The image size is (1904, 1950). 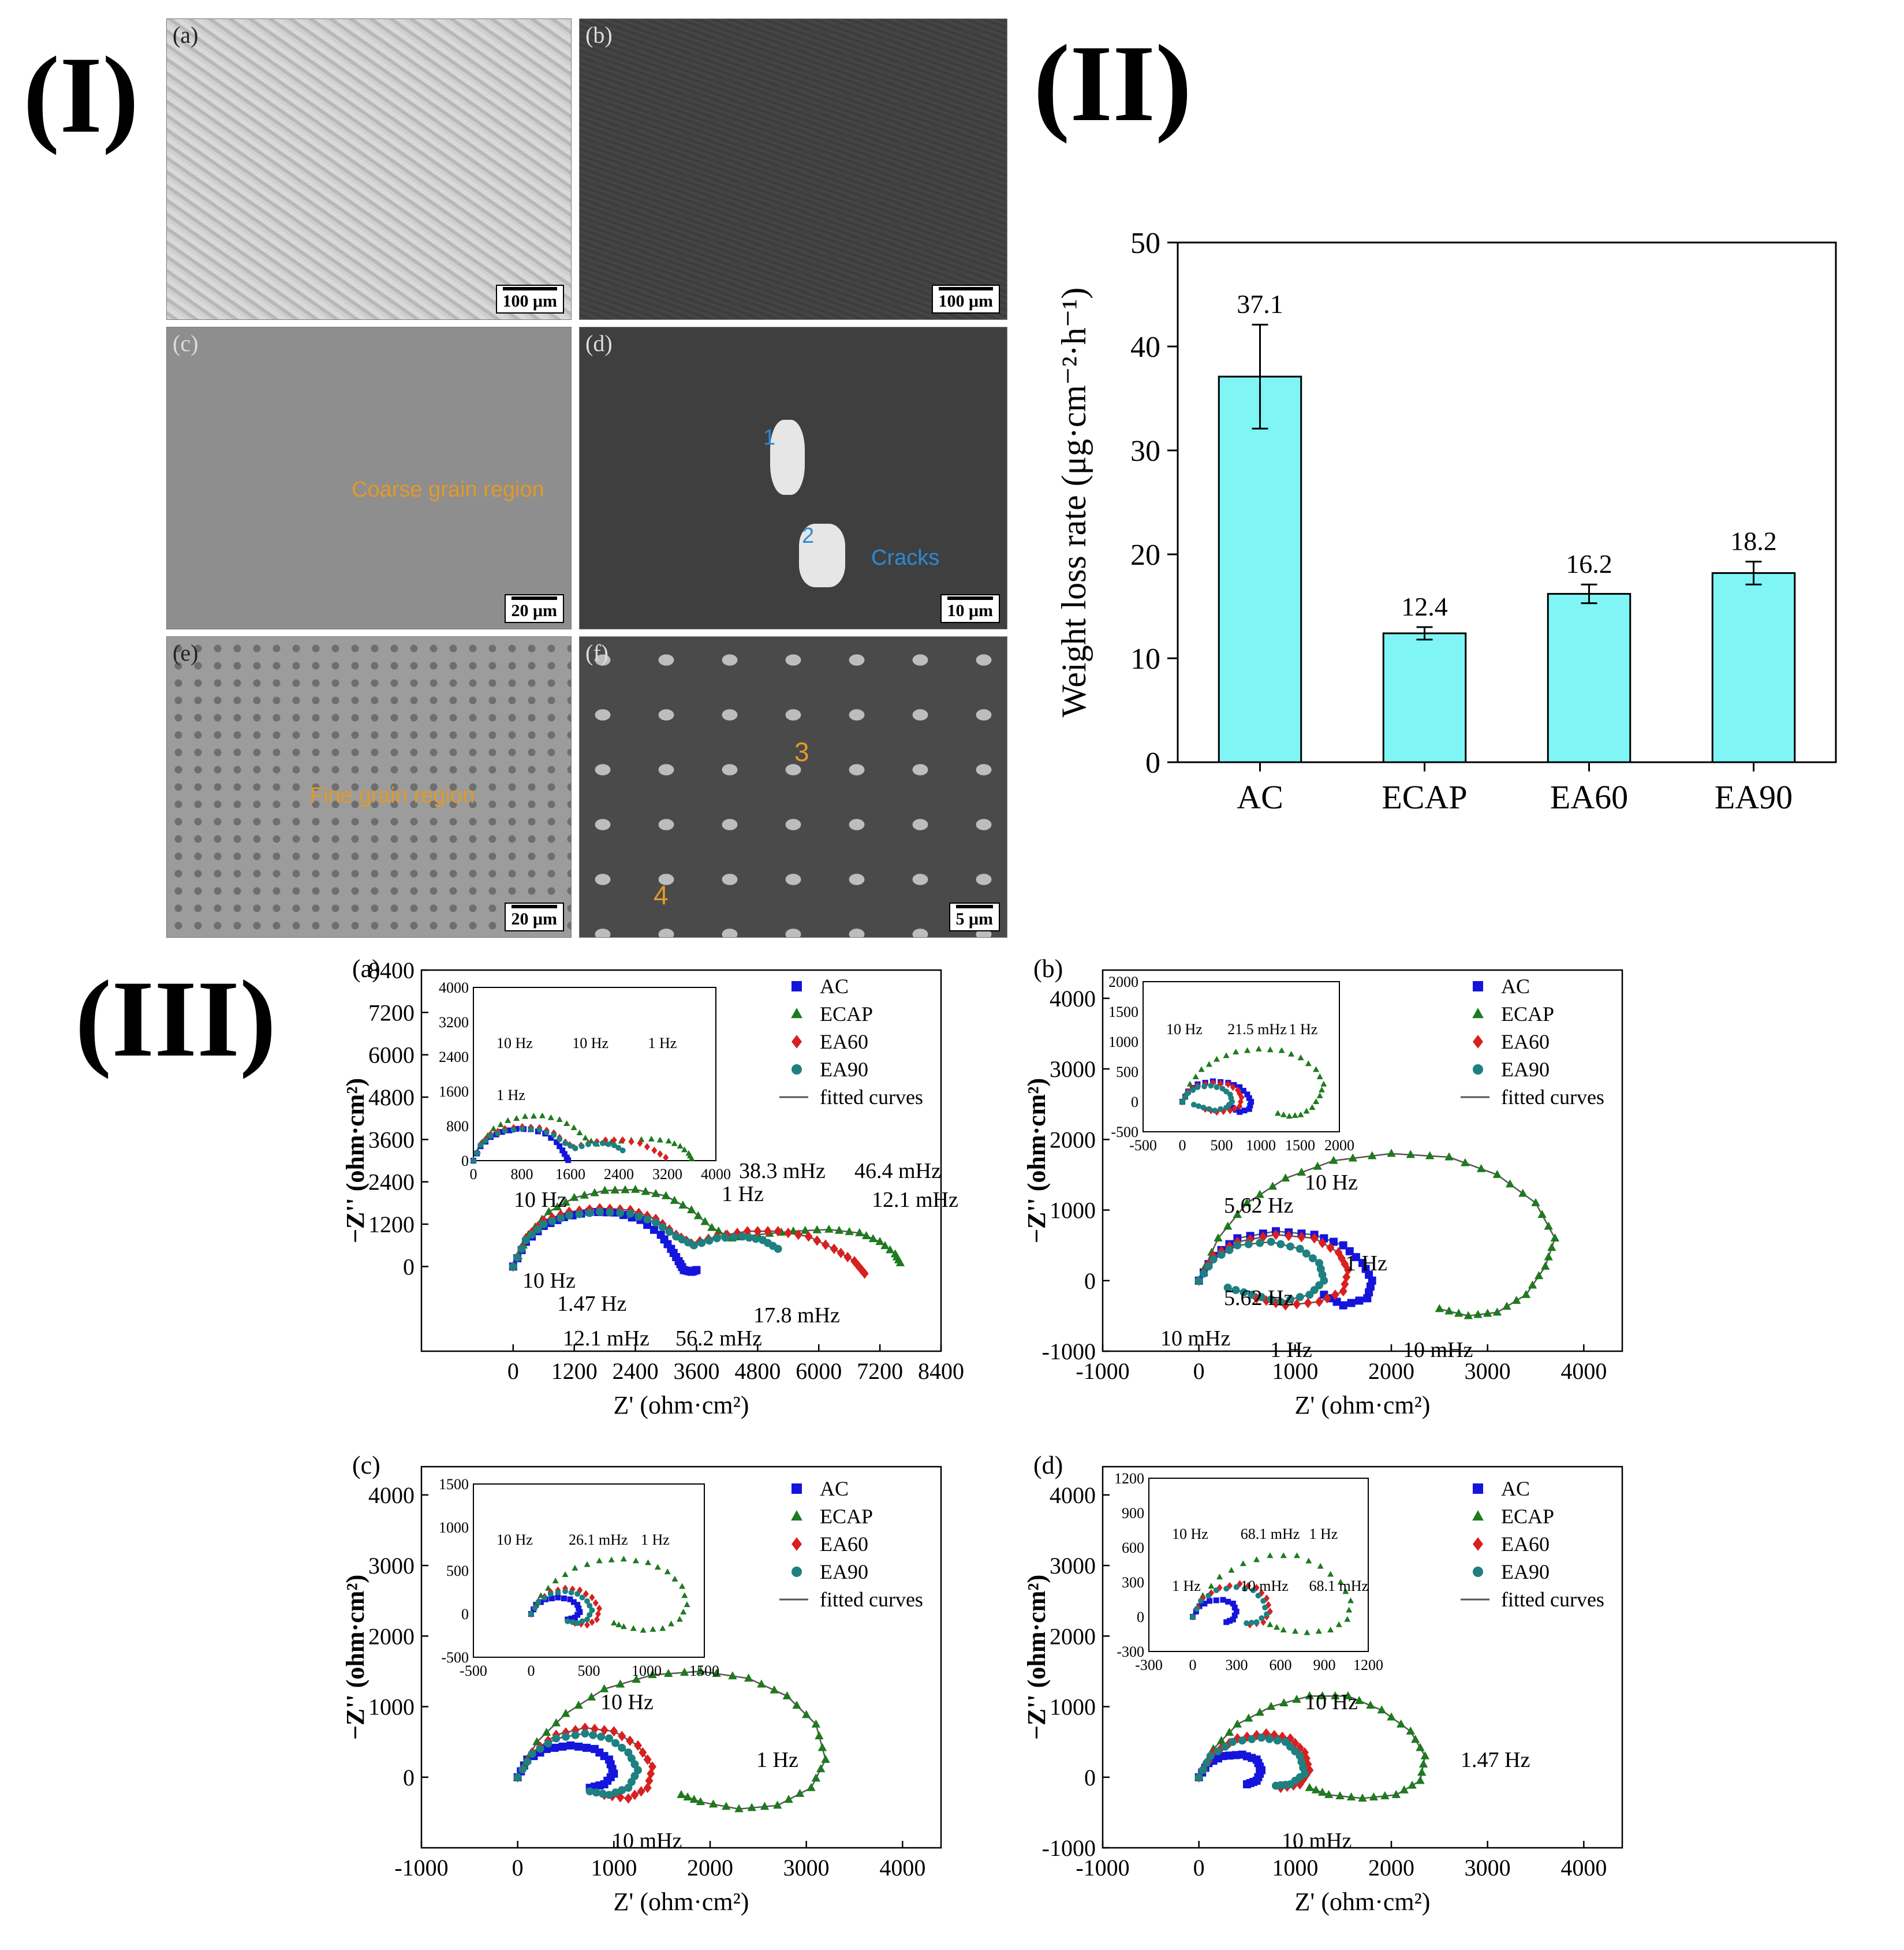 I want to click on legend-entry: EA90, so click(x=1525, y=1069).